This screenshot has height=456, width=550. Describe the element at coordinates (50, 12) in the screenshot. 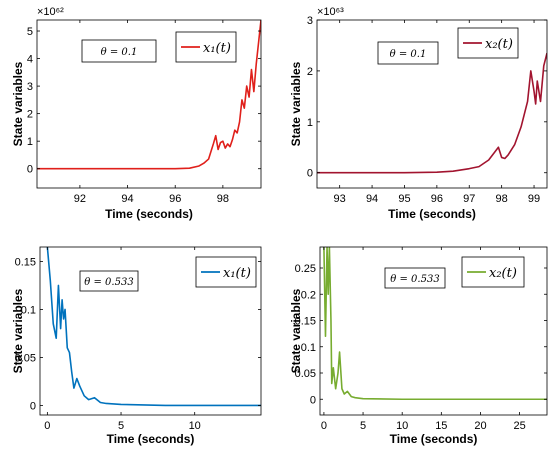

I see `y-axis-exponent: ×10⁶²` at that location.